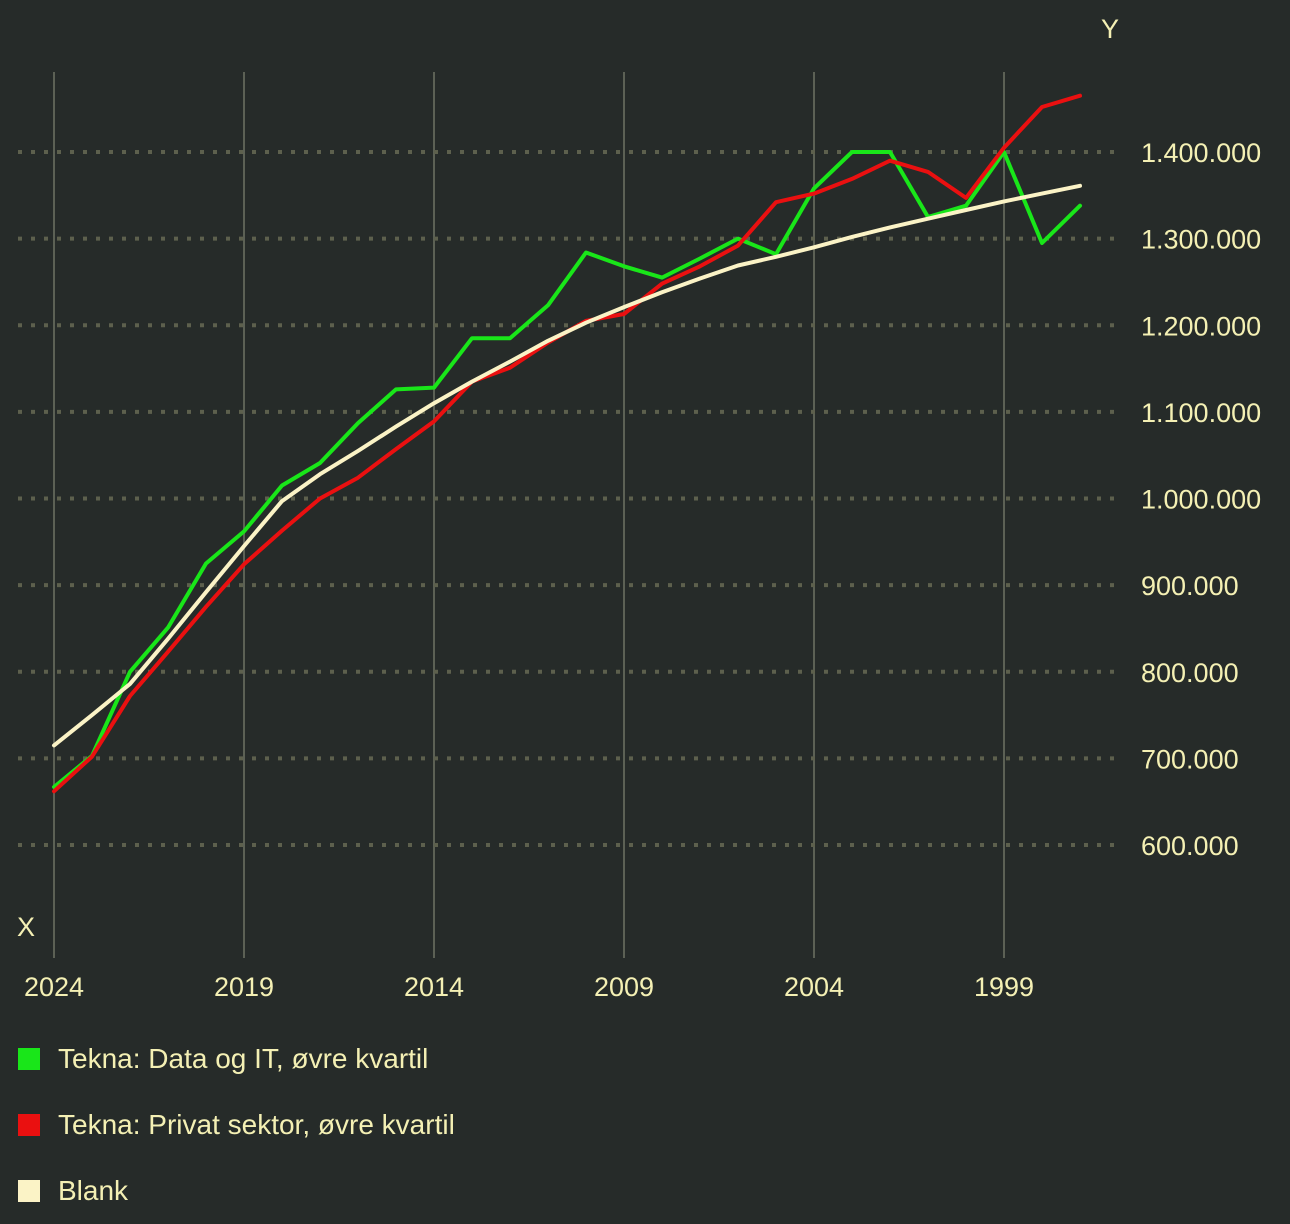 The height and width of the screenshot is (1224, 1290). Describe the element at coordinates (1190, 586) in the screenshot. I see `y-tick-label: 900.000` at that location.